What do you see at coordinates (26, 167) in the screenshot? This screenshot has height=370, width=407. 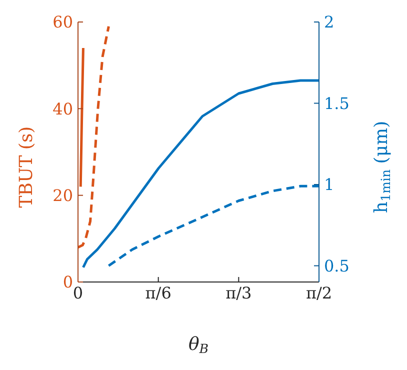 I see `y-axis-title: TBUT (s)` at bounding box center [26, 167].